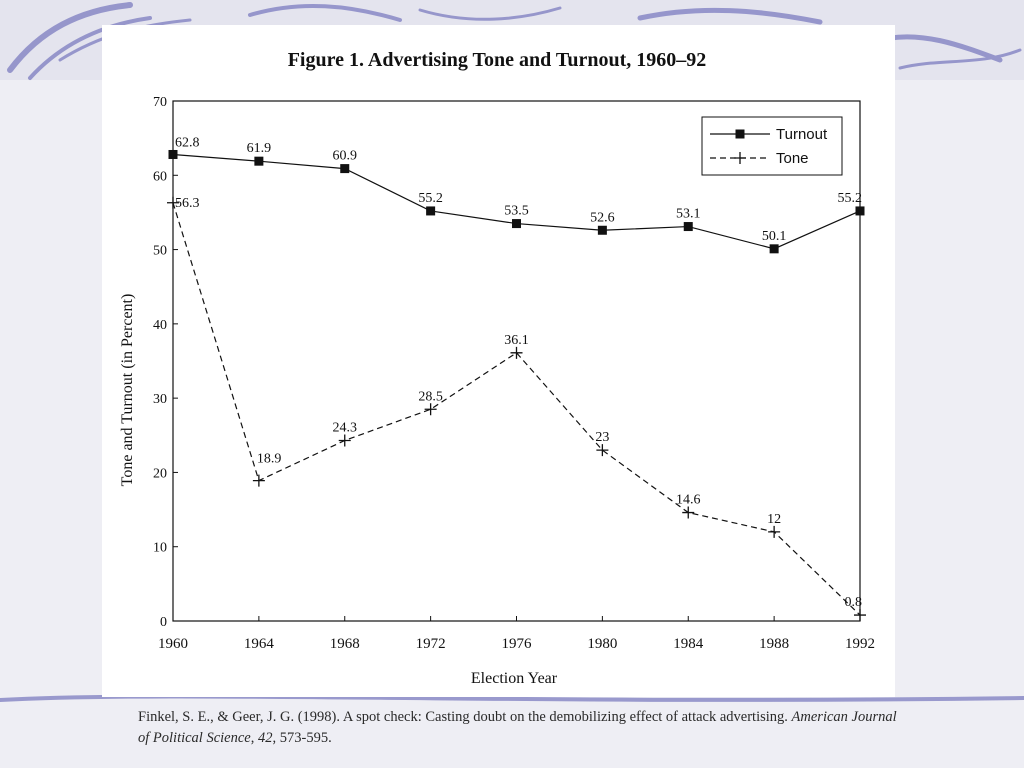 The image size is (1024, 768). What do you see at coordinates (163, 622) in the screenshot?
I see `y-tick-label: 0` at bounding box center [163, 622].